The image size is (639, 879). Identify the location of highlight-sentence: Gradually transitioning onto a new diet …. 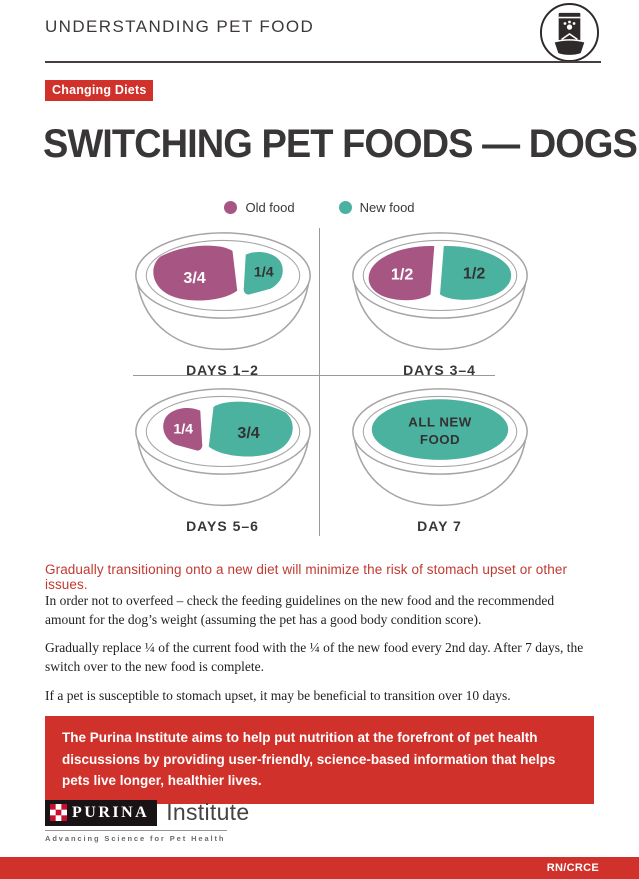
(306, 577).